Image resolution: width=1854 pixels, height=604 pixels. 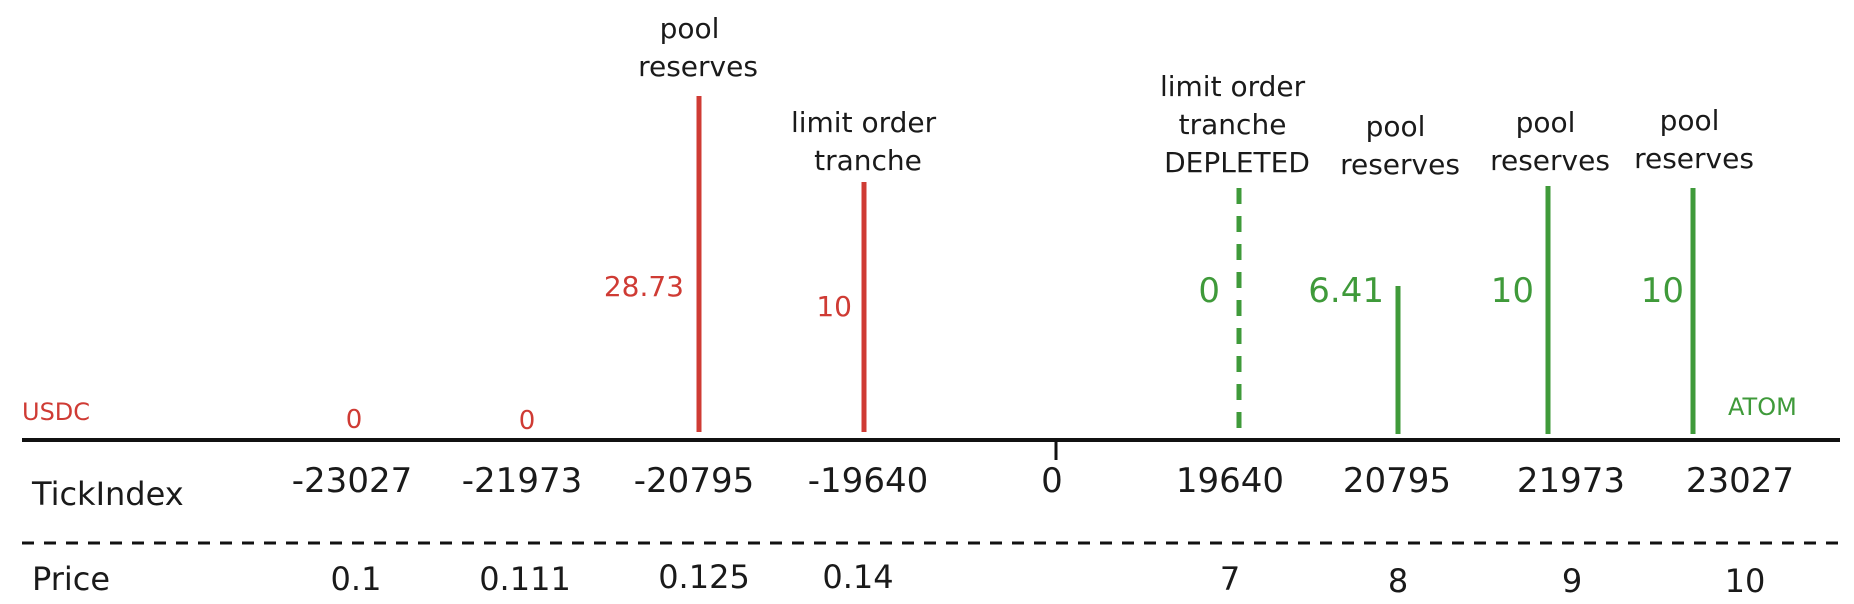 I want to click on tick-index-value: 0, so click(x=1052, y=481).